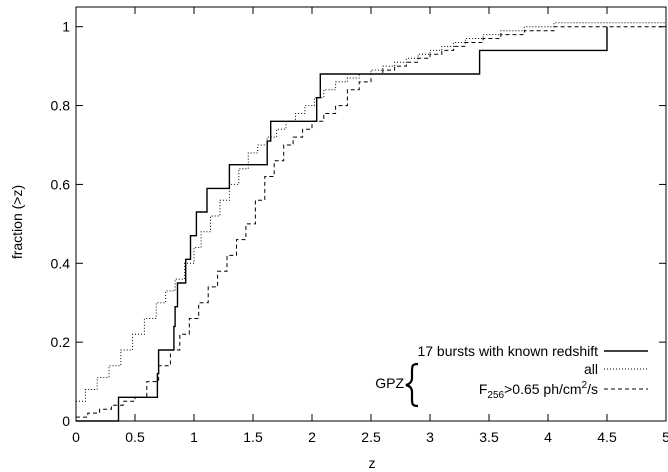 The image size is (668, 472). What do you see at coordinates (61, 106) in the screenshot?
I see `y-tick-label: 0.8` at bounding box center [61, 106].